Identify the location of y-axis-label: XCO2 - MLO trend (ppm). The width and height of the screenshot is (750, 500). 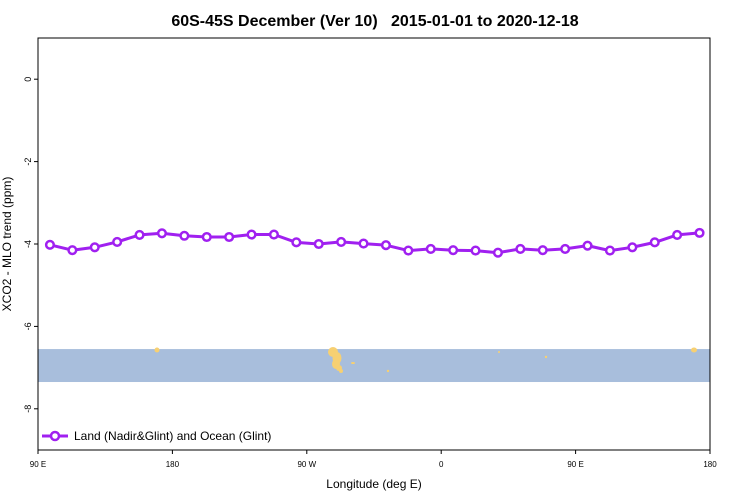
(7, 244).